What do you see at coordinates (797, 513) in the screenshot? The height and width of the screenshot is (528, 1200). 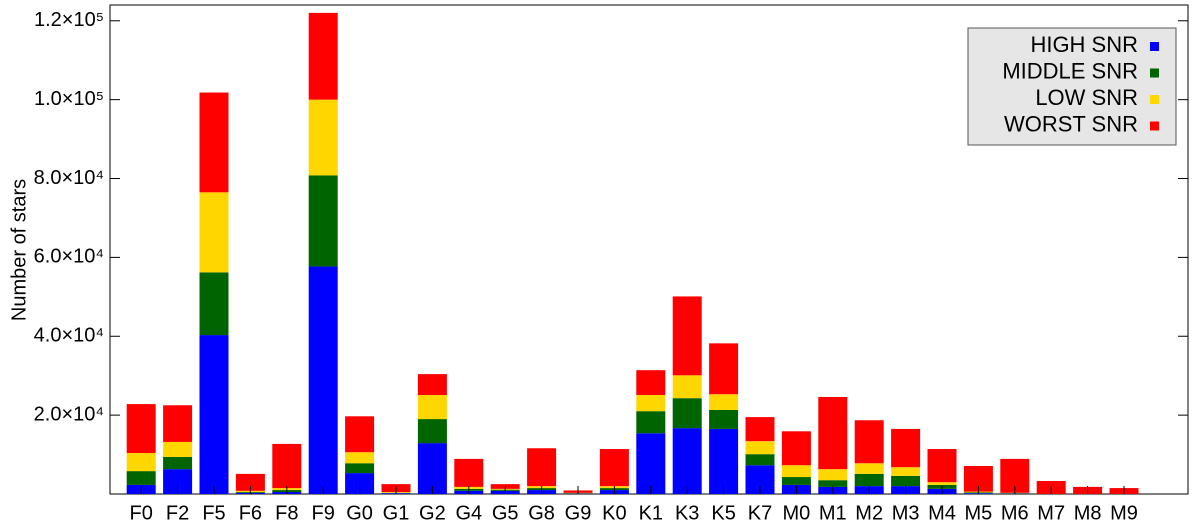 I see `x-tick-label: M0` at bounding box center [797, 513].